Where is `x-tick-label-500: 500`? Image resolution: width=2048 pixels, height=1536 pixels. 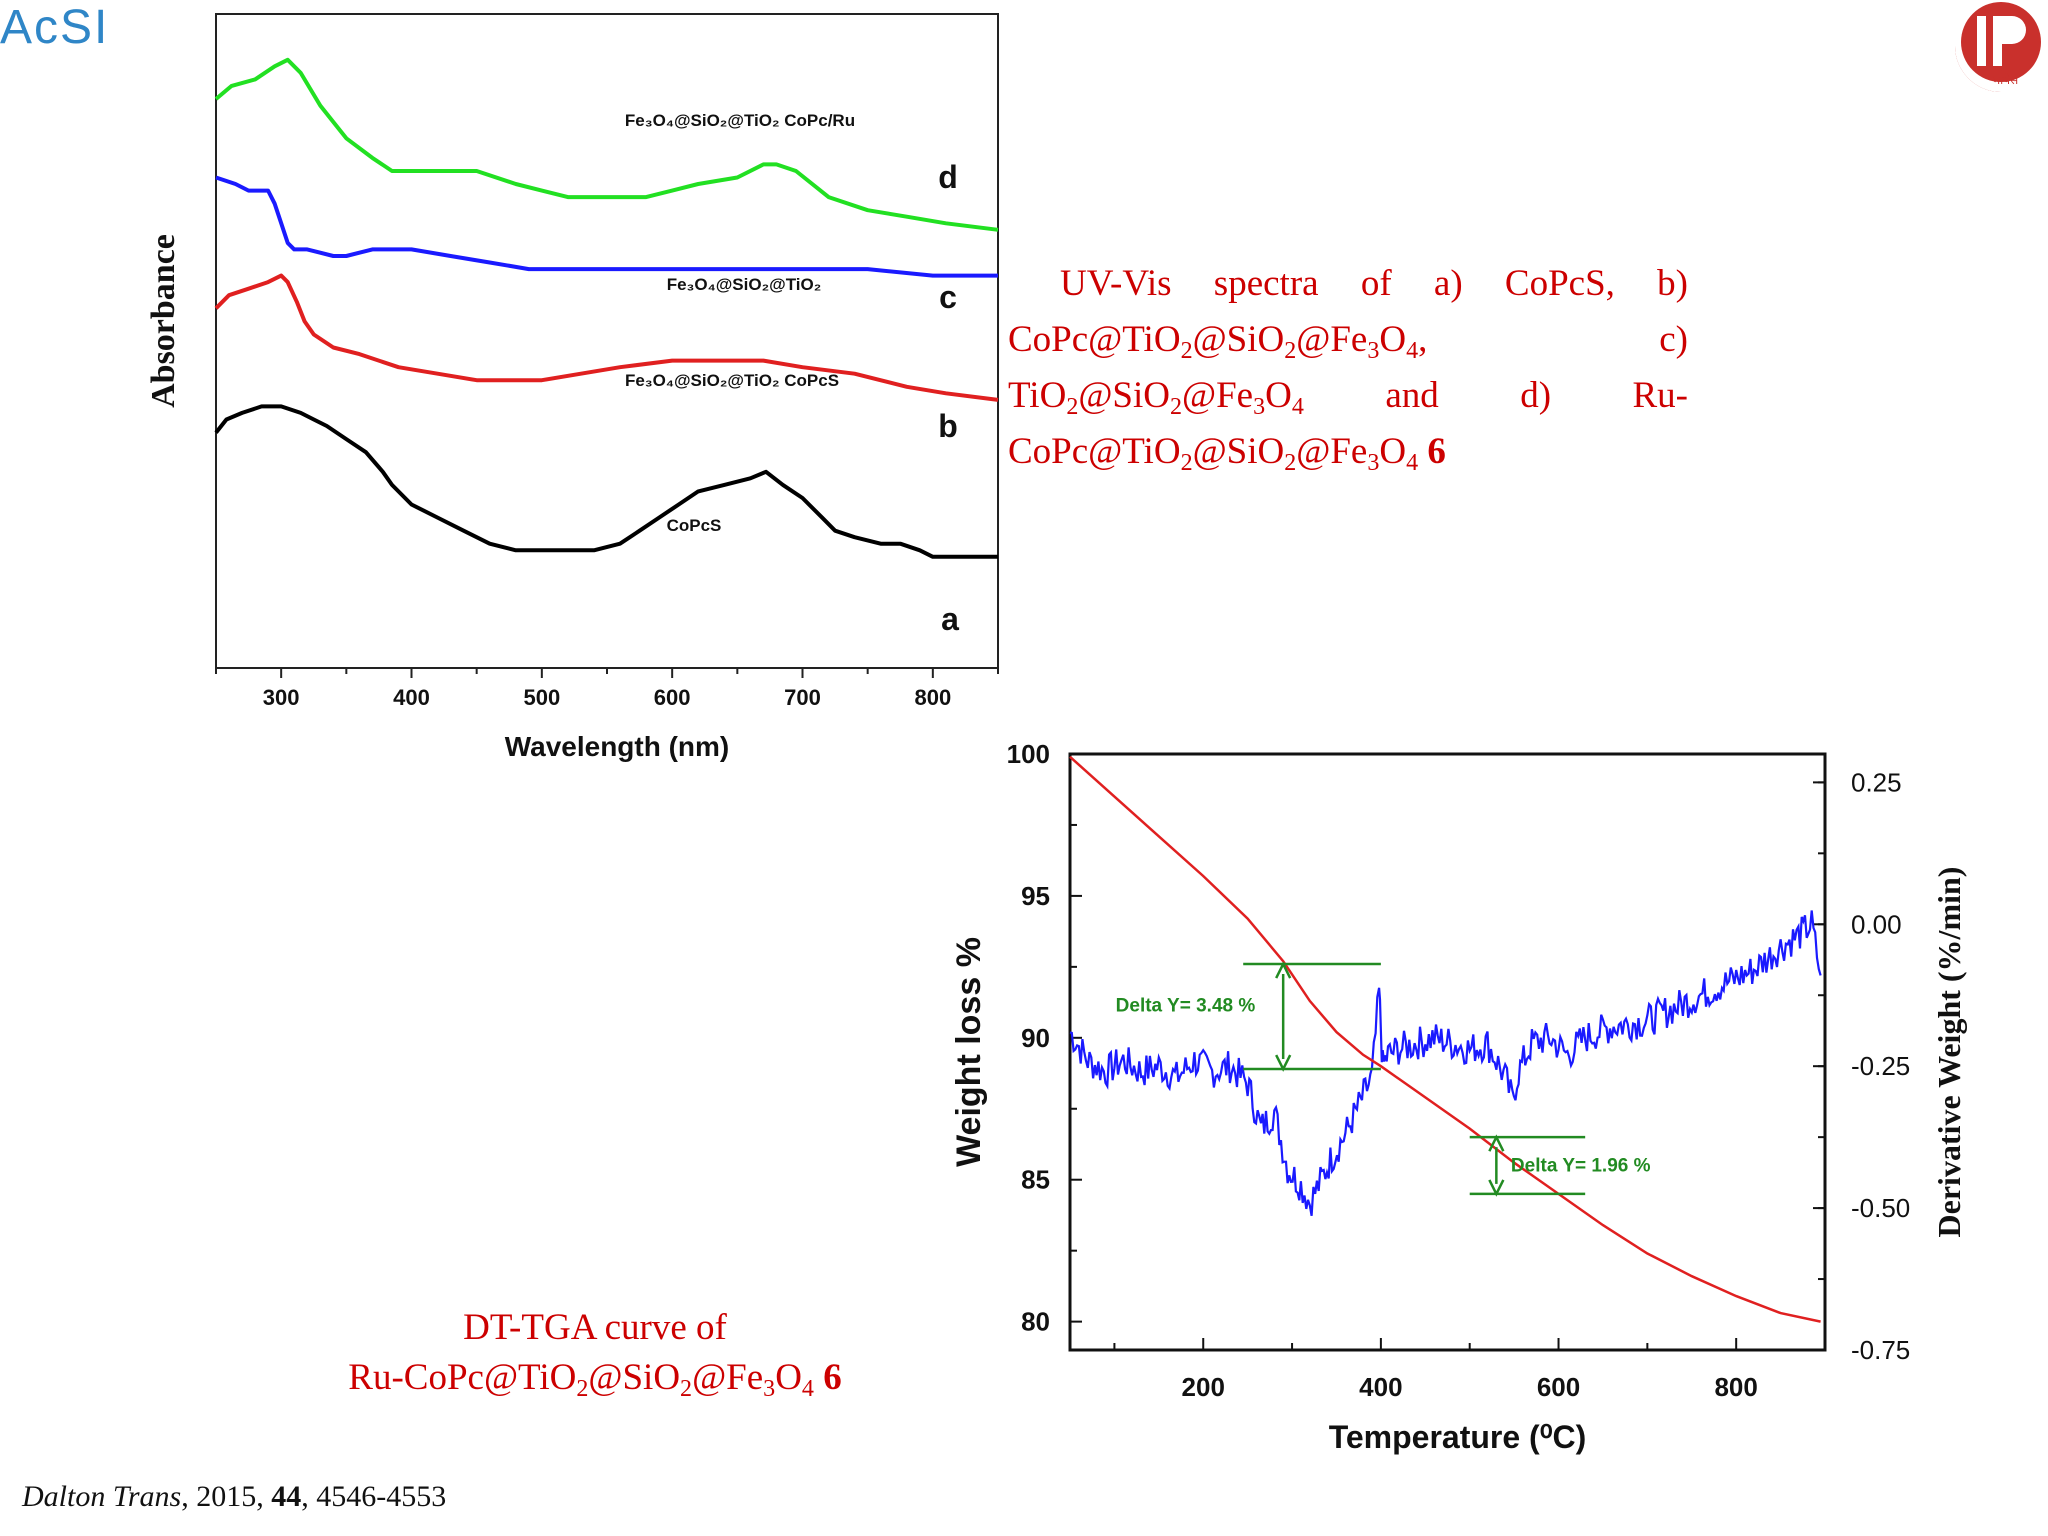
x-tick-label-500: 500 is located at coordinates (541, 697).